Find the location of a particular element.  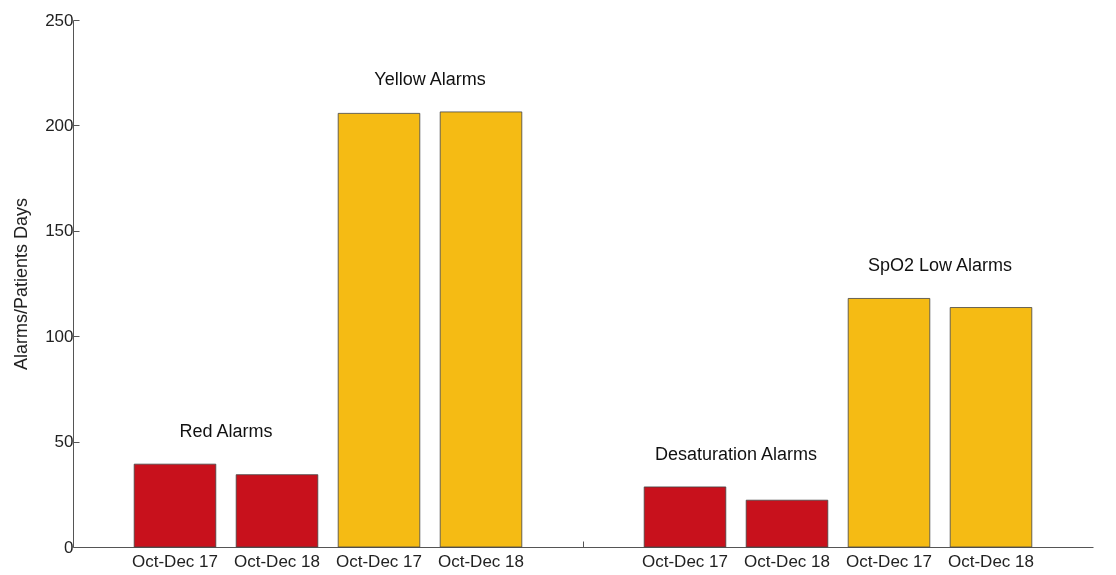

y-tick-label: 250 is located at coordinates (59, 20).